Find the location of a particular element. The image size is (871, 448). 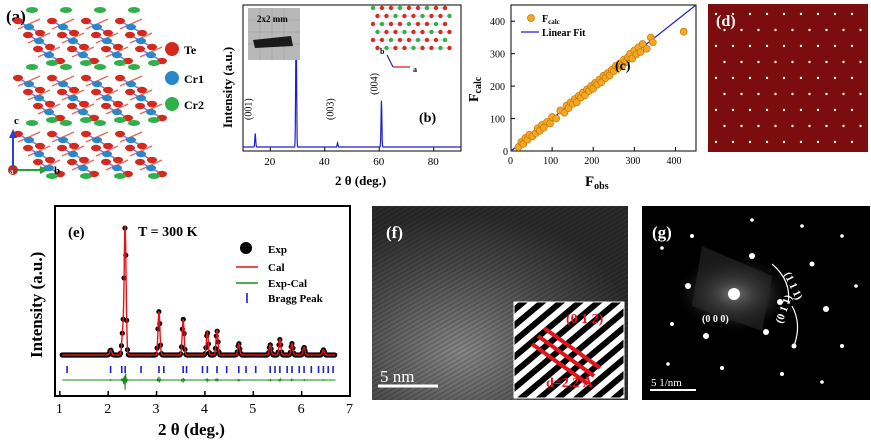

x-tick-label: 3 is located at coordinates (156, 409).